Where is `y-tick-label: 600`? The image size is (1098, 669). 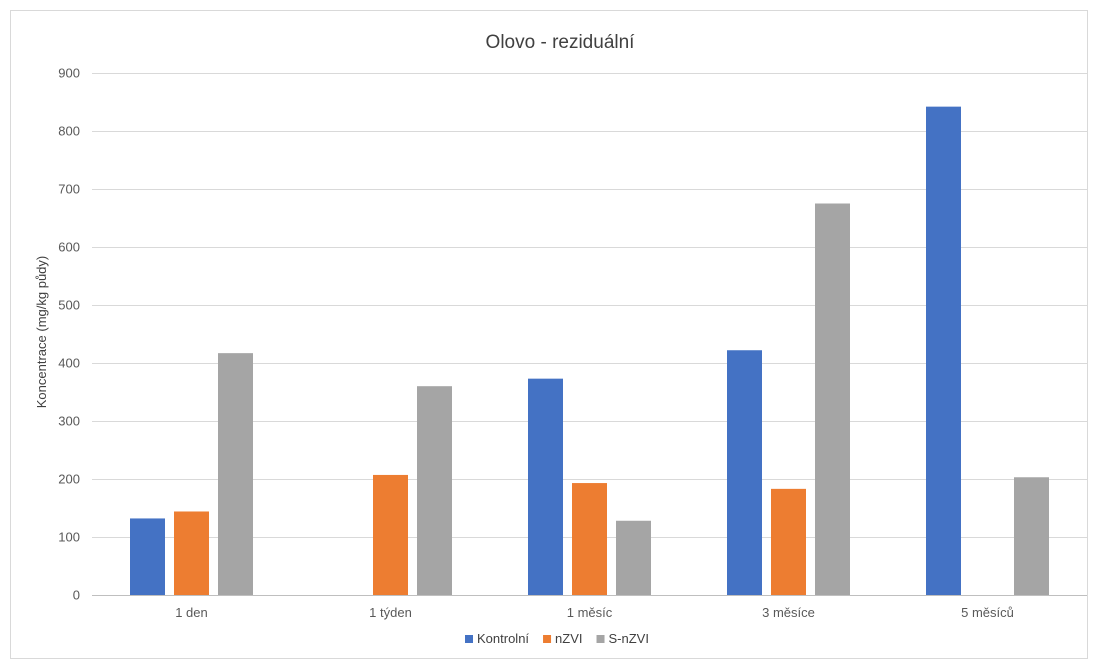
y-tick-label: 600 is located at coordinates (69, 247).